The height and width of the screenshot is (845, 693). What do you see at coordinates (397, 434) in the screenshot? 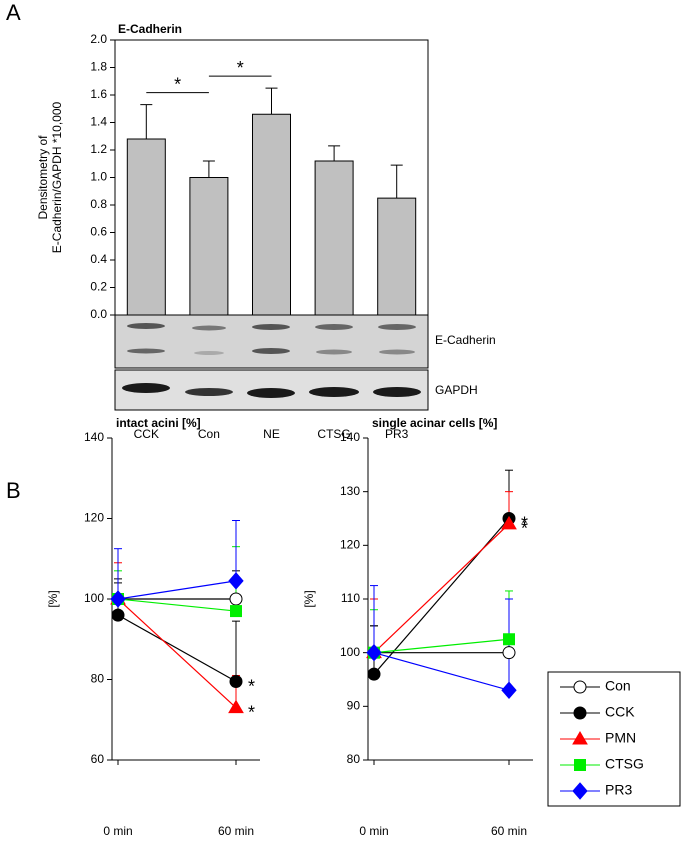
I see `x-tick-label: PR3` at bounding box center [397, 434].